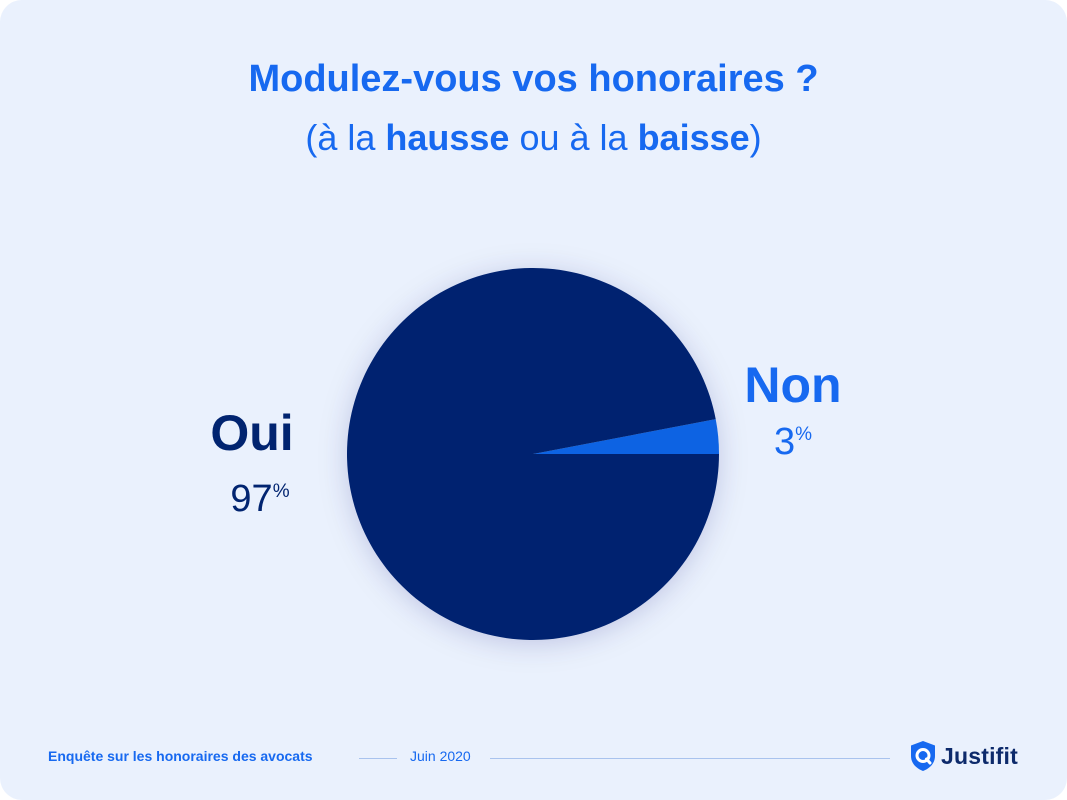  What do you see at coordinates (251, 433) in the screenshot?
I see `slice-label-oui: Oui` at bounding box center [251, 433].